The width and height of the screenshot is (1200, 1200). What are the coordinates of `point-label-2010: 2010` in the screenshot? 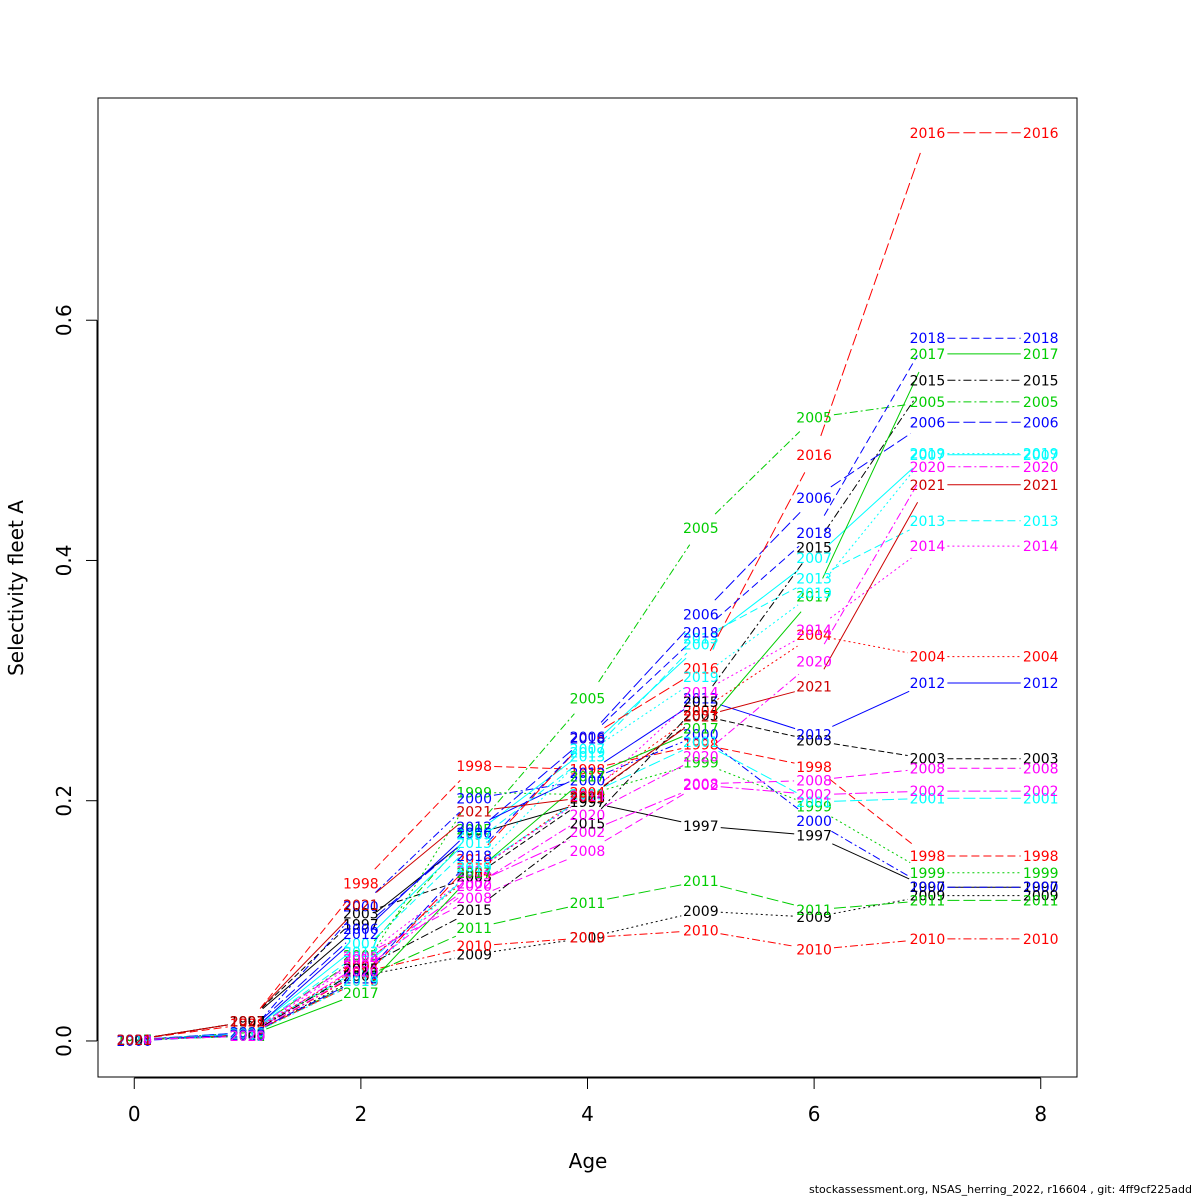 It's located at (1041, 940).